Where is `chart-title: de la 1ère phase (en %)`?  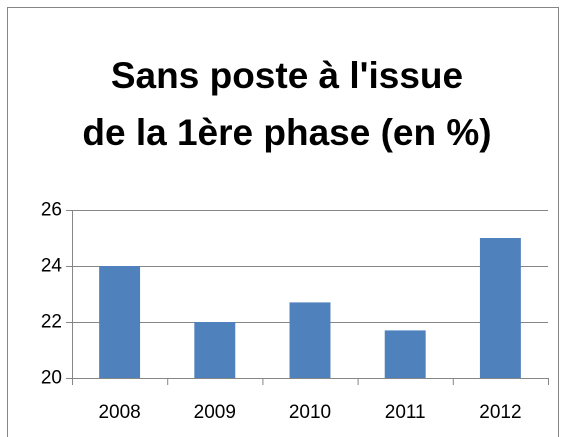 chart-title: de la 1ère phase (en %) is located at coordinates (286, 132).